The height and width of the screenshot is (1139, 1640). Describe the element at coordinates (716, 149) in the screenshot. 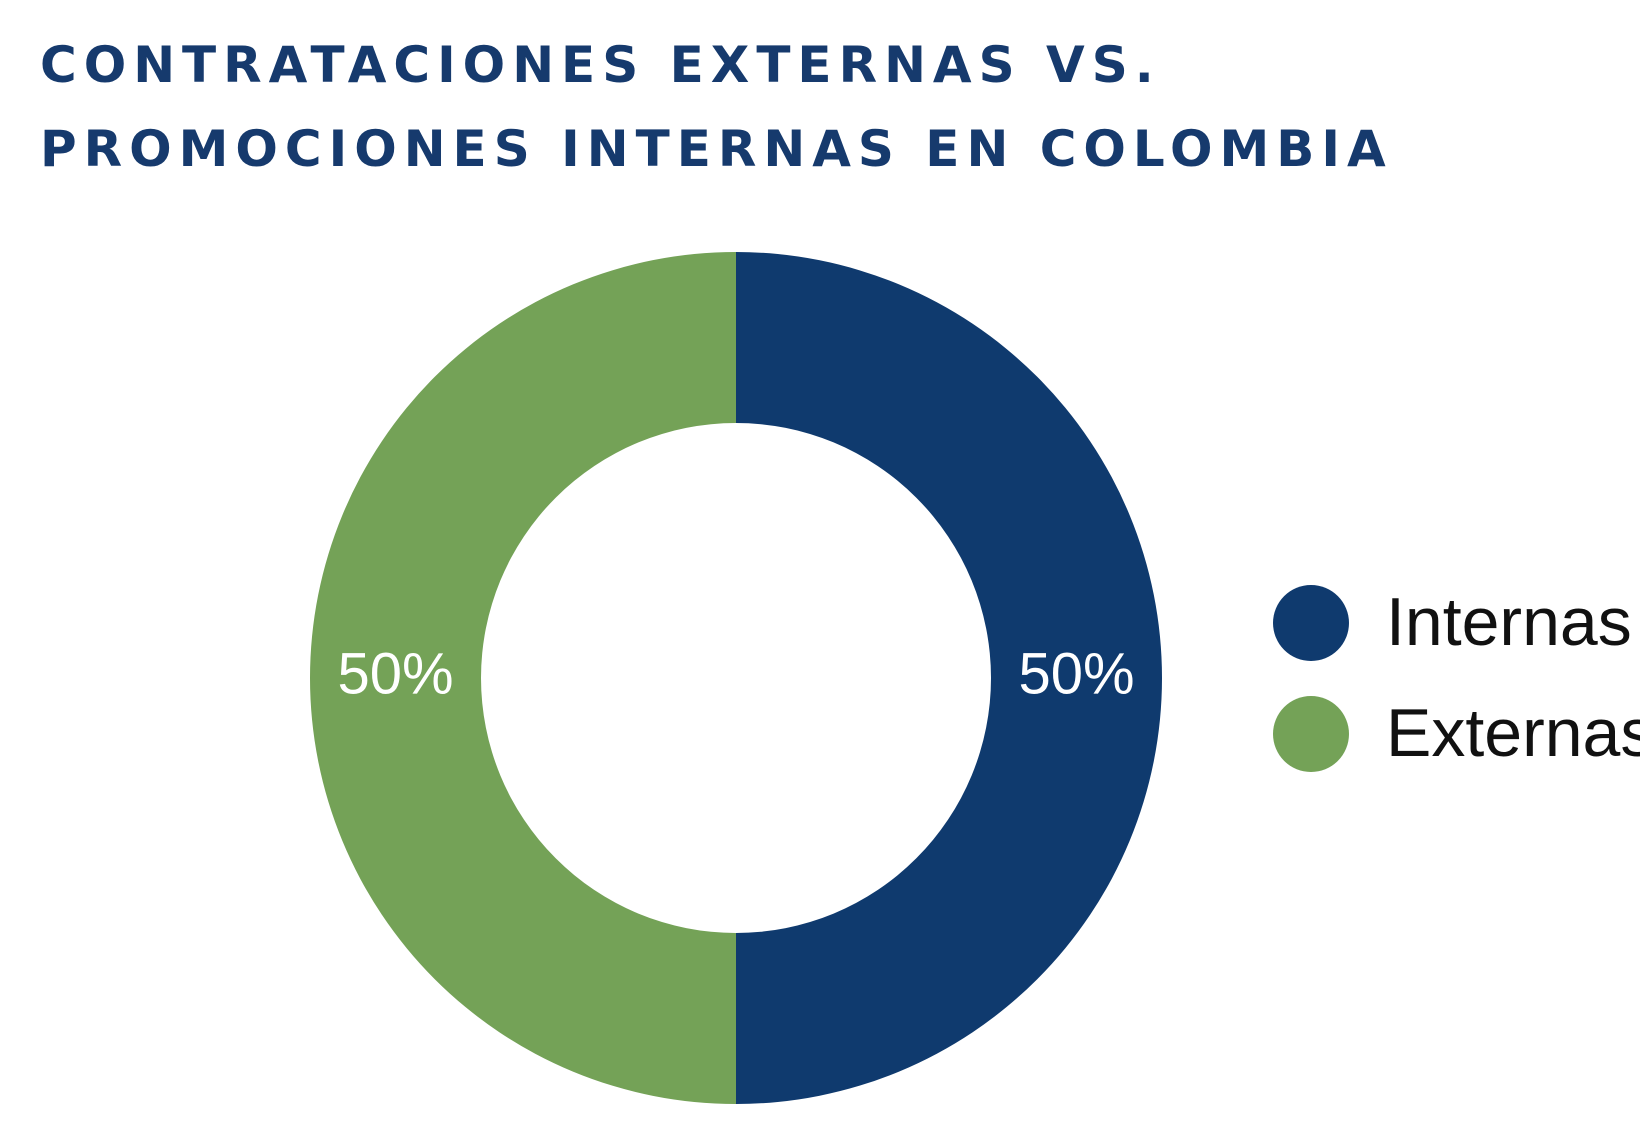

I see `chart-title: PROMOCIONES INTERNAS EN COLOMBIA` at that location.